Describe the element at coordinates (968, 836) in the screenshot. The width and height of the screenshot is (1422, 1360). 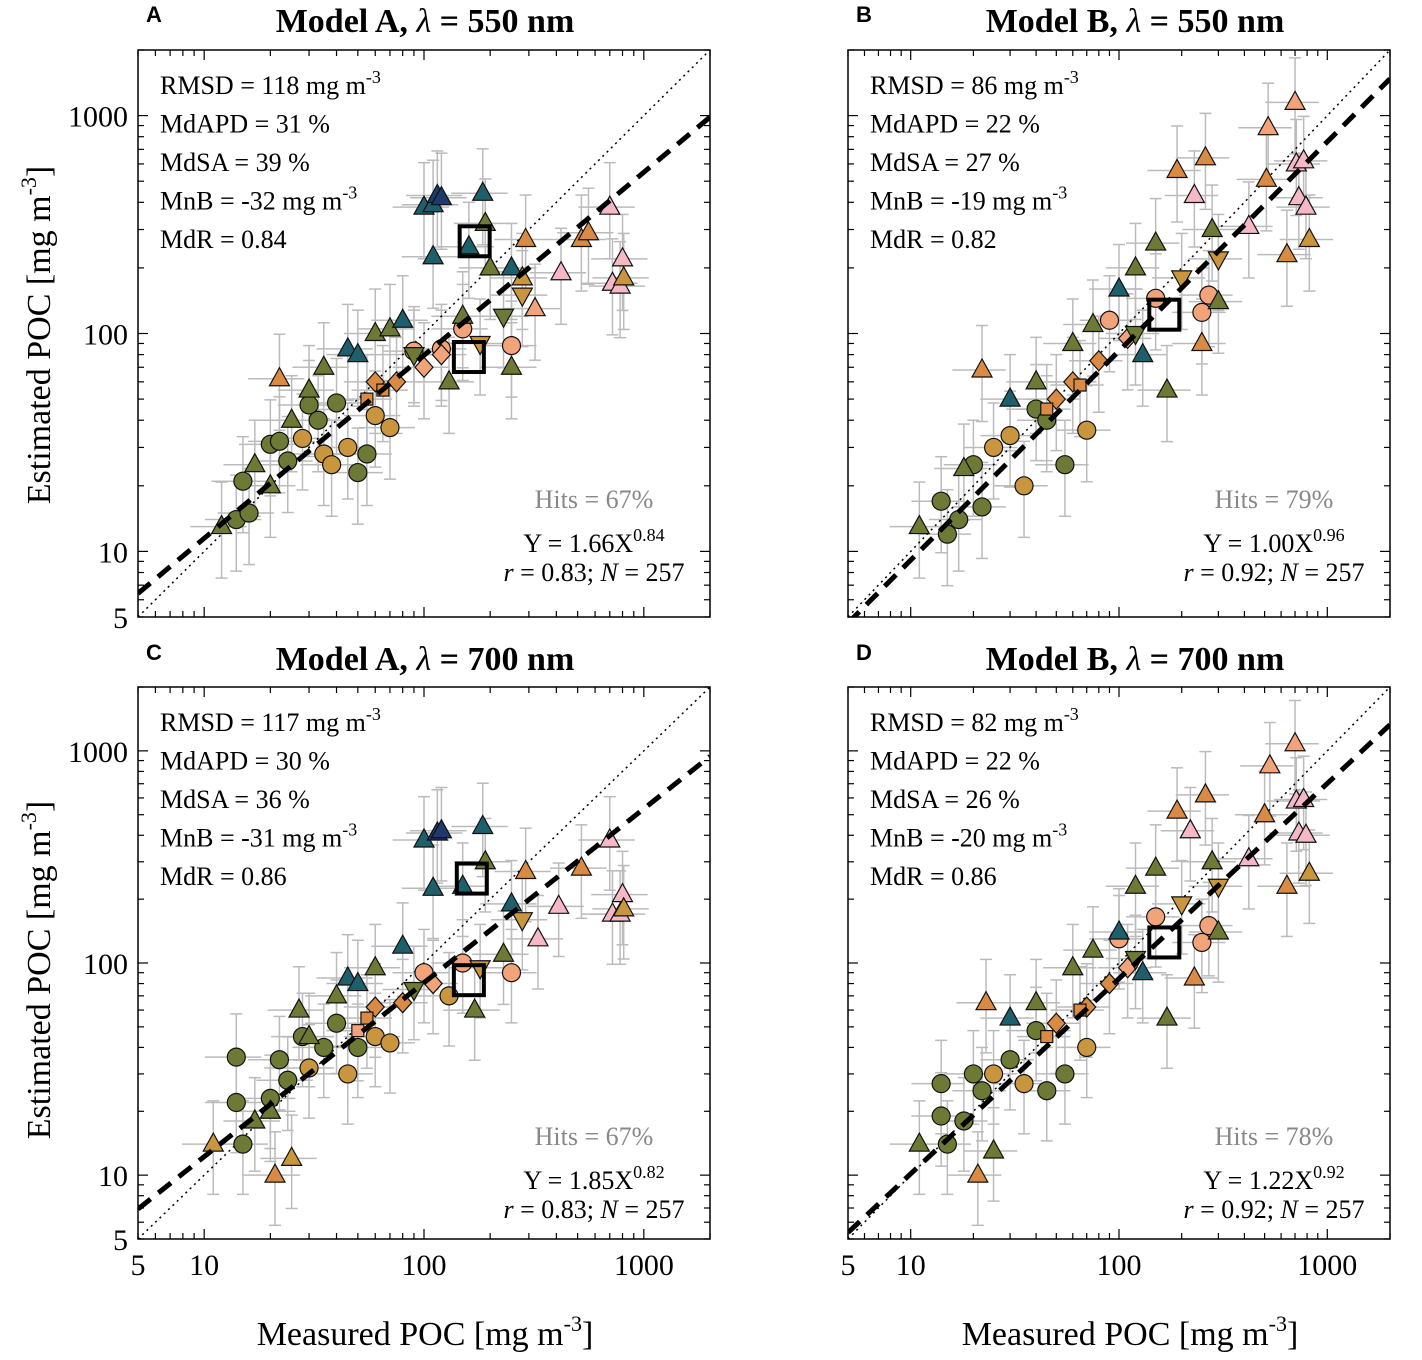
I see `stat-line: MnB = -20 mg m-3` at that location.